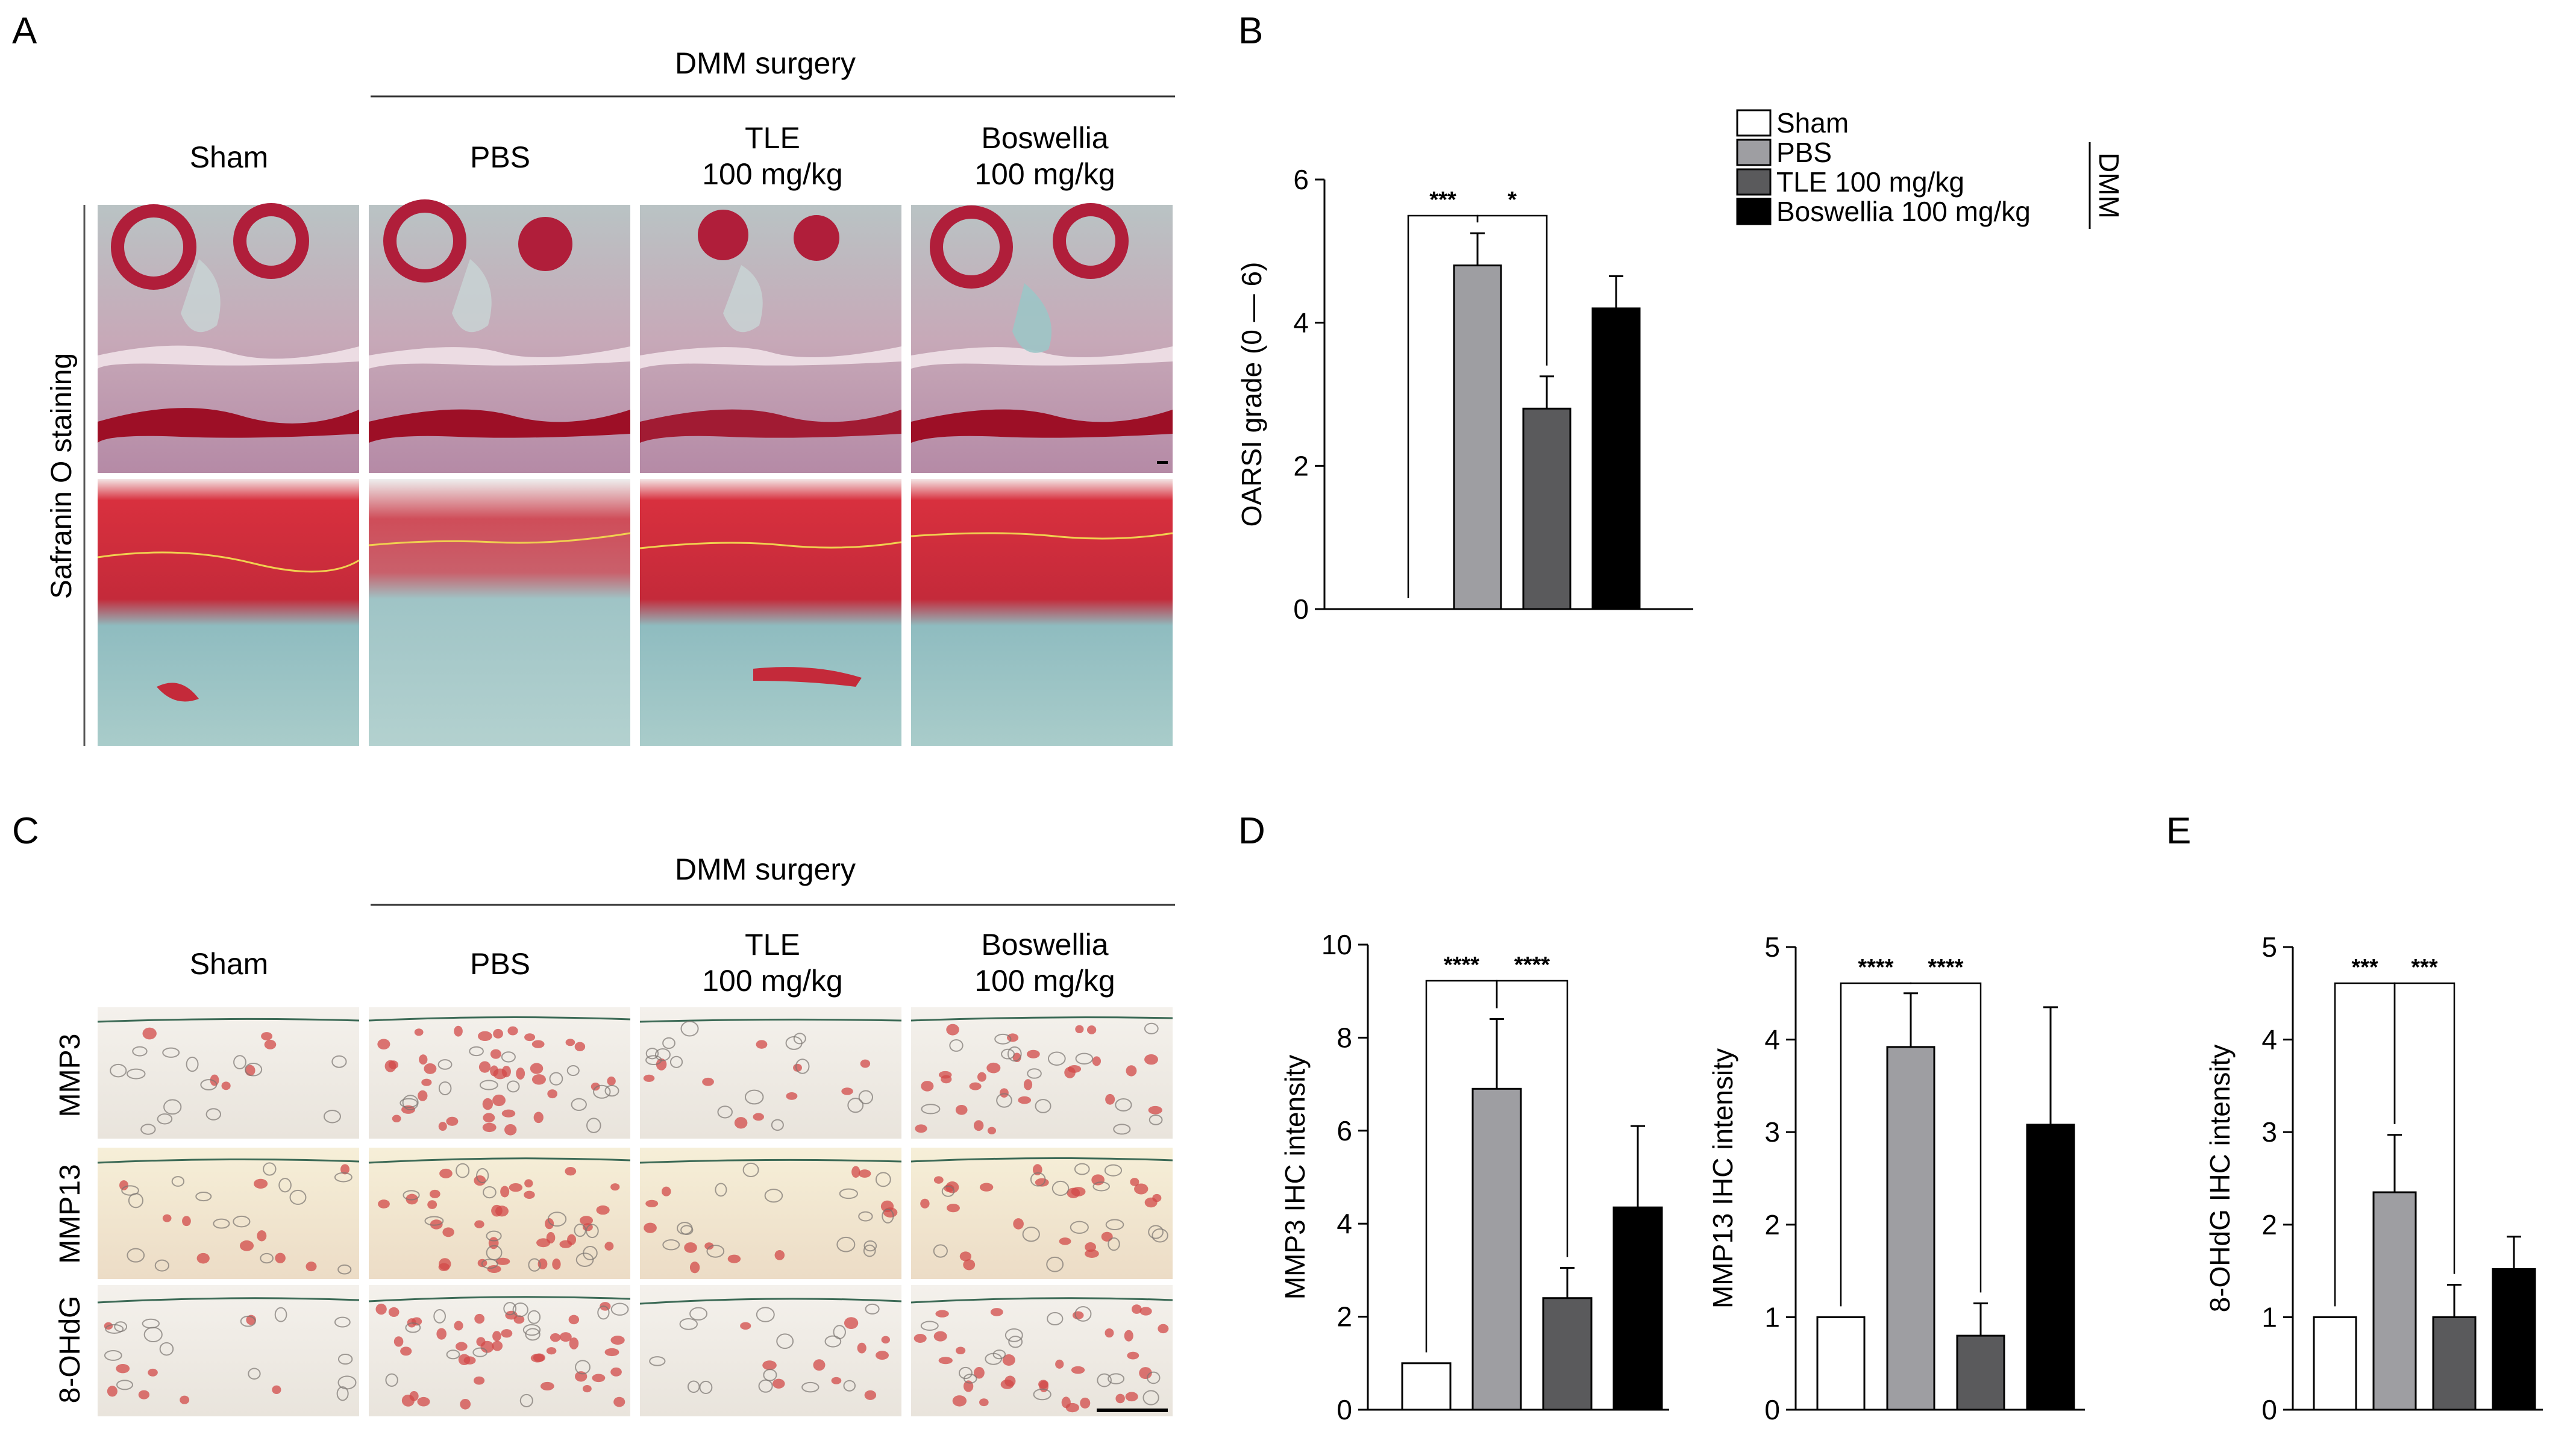  I want to click on y-tick-label: 1, so click(2269, 1317).